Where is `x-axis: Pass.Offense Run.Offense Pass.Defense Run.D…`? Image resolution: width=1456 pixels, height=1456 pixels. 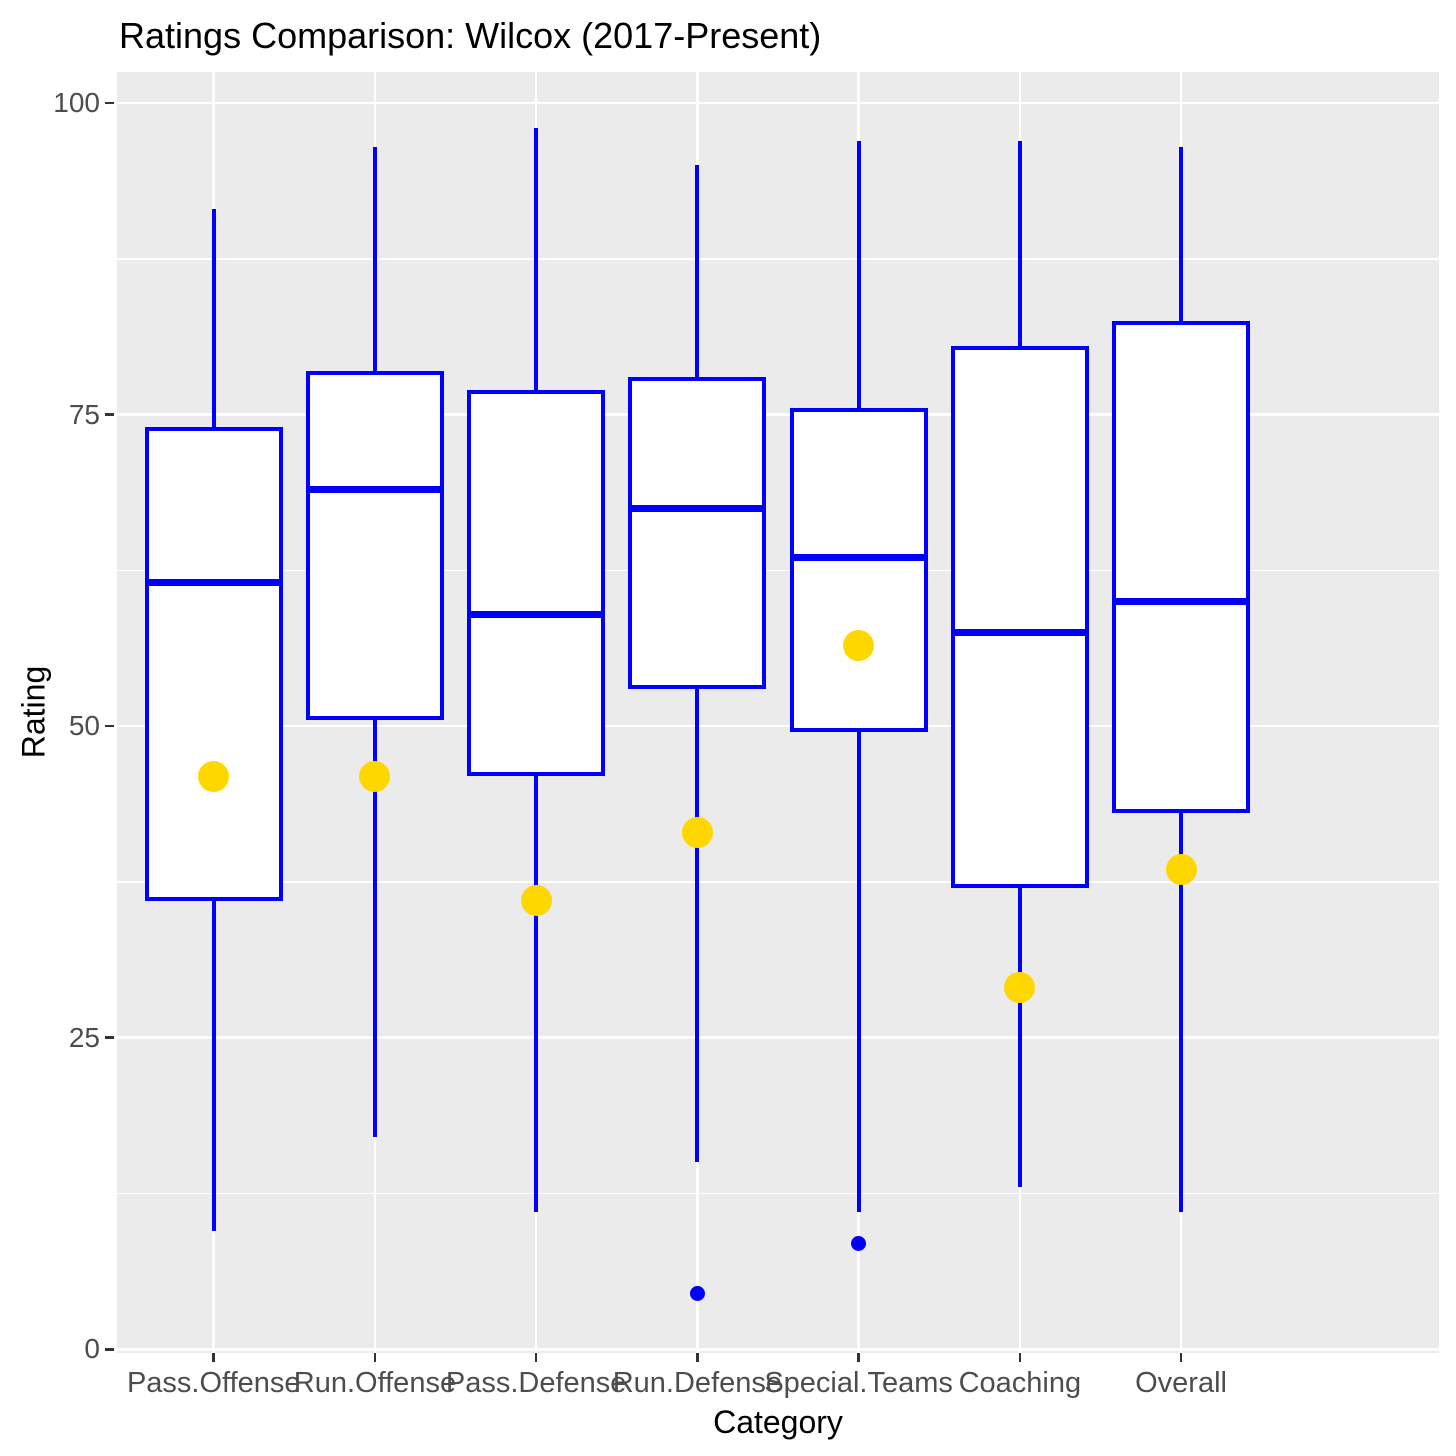
x-axis: Pass.Offense Run.Offense Pass.Defense Run.D… is located at coordinates (778, 1404).